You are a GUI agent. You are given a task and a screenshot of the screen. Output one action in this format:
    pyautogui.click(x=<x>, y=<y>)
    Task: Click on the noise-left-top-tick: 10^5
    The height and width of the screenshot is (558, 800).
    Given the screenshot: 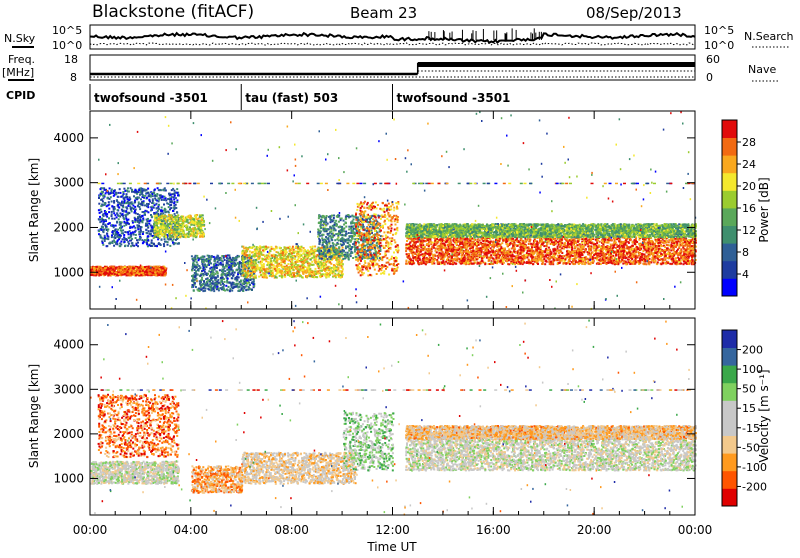 What is the action you would take?
    pyautogui.click(x=67, y=30)
    